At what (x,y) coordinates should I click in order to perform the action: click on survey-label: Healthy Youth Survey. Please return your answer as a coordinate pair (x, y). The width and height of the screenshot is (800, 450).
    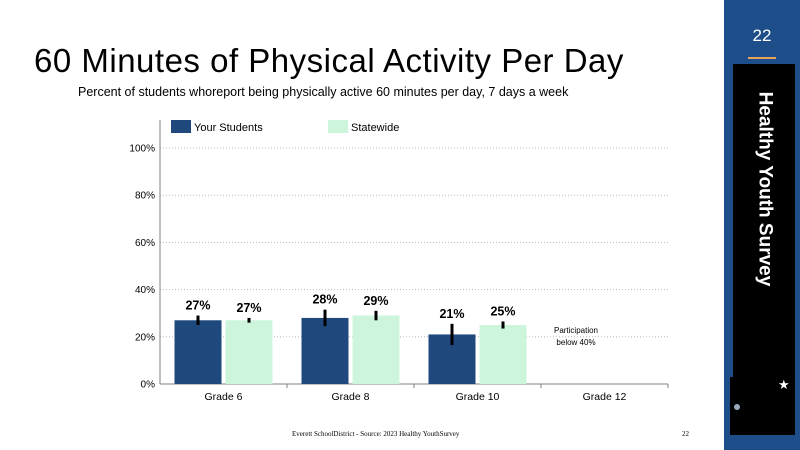
    Looking at the image, I should click on (765, 189).